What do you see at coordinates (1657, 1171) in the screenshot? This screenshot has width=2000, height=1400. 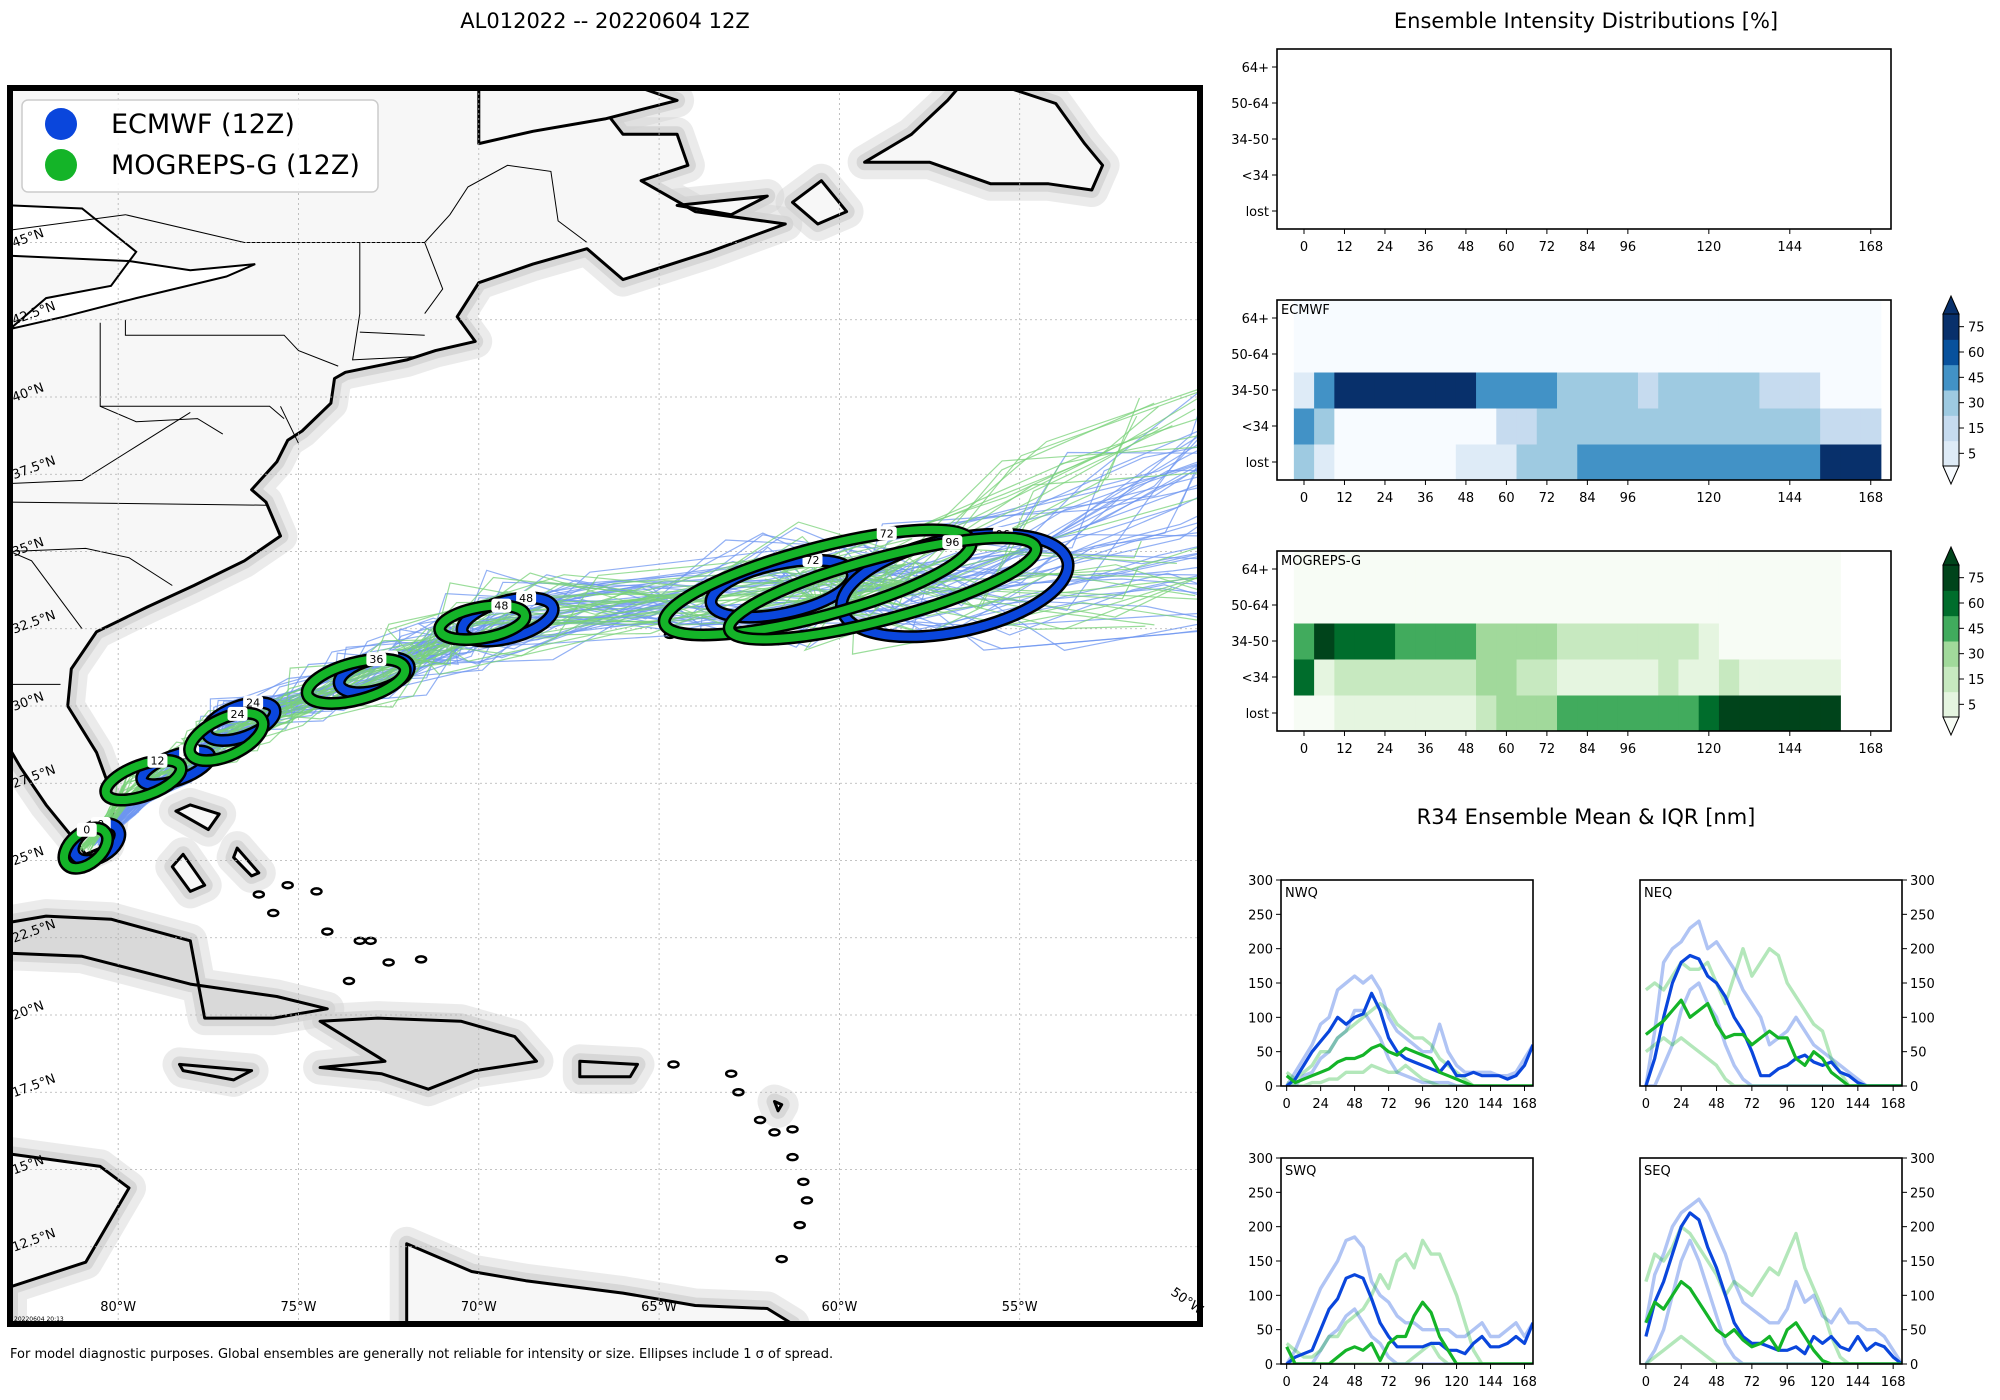 I see `panel-title: SEQ` at bounding box center [1657, 1171].